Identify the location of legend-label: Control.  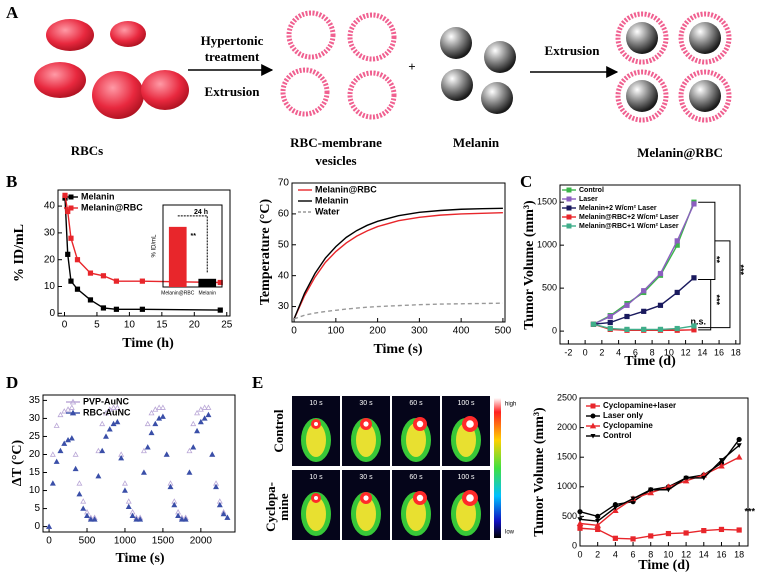
(617, 435).